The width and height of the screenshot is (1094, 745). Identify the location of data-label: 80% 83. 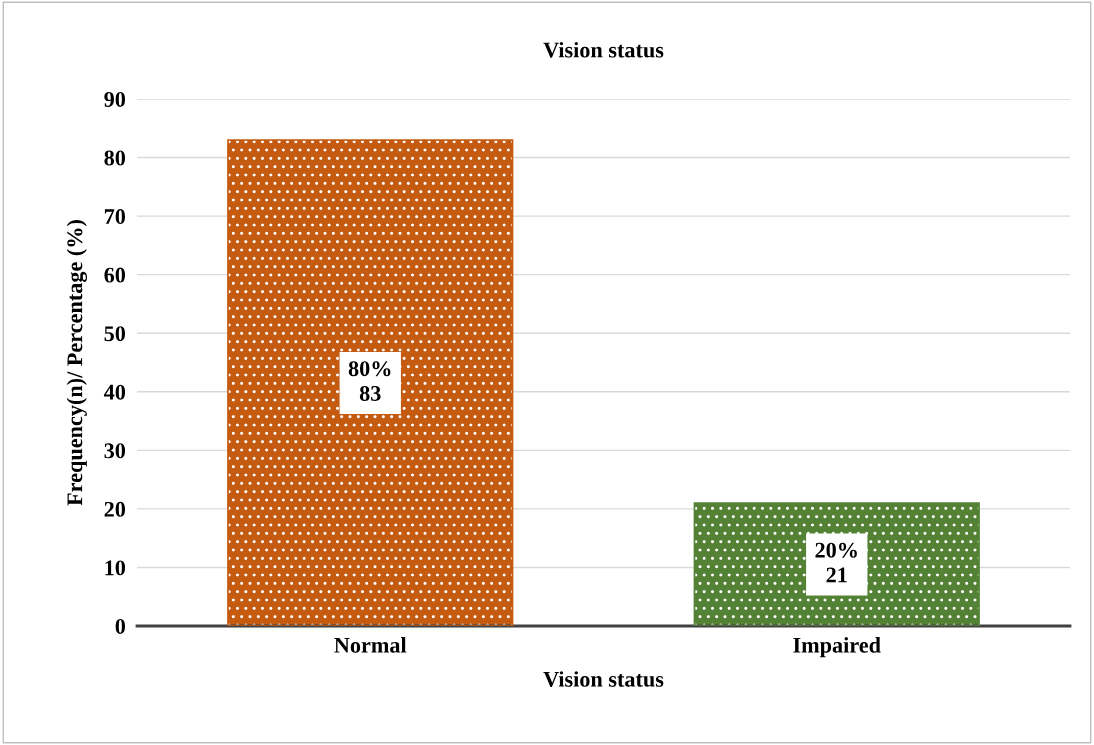
(369, 381).